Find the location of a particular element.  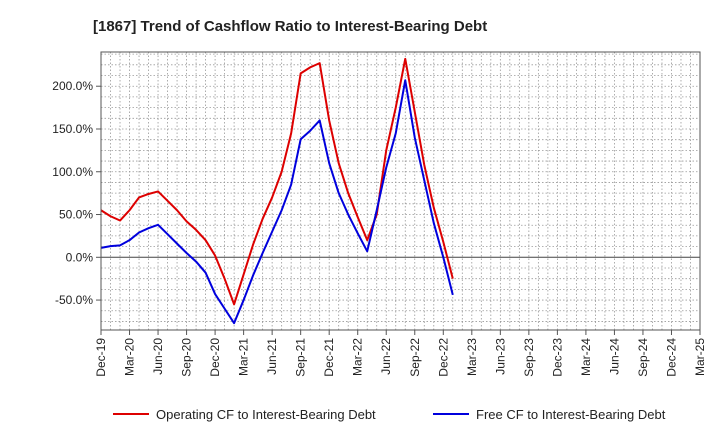

x-tick-label: Jun-21 is located at coordinates (272, 356).